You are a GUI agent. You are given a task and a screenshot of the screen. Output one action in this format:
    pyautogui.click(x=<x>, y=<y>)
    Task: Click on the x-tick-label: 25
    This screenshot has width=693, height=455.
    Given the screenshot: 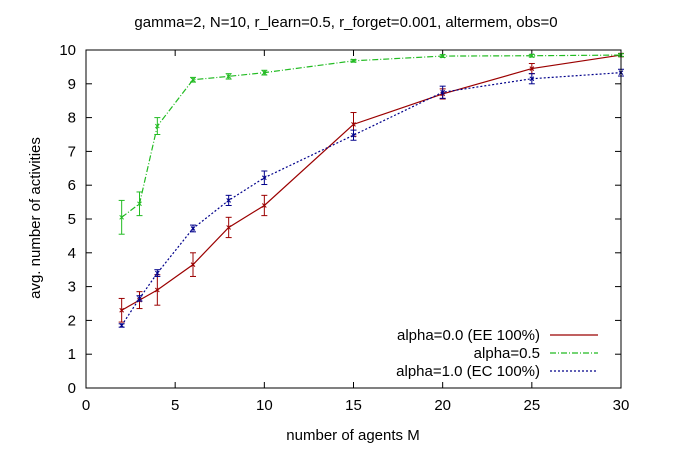 What is the action you would take?
    pyautogui.click(x=531, y=405)
    